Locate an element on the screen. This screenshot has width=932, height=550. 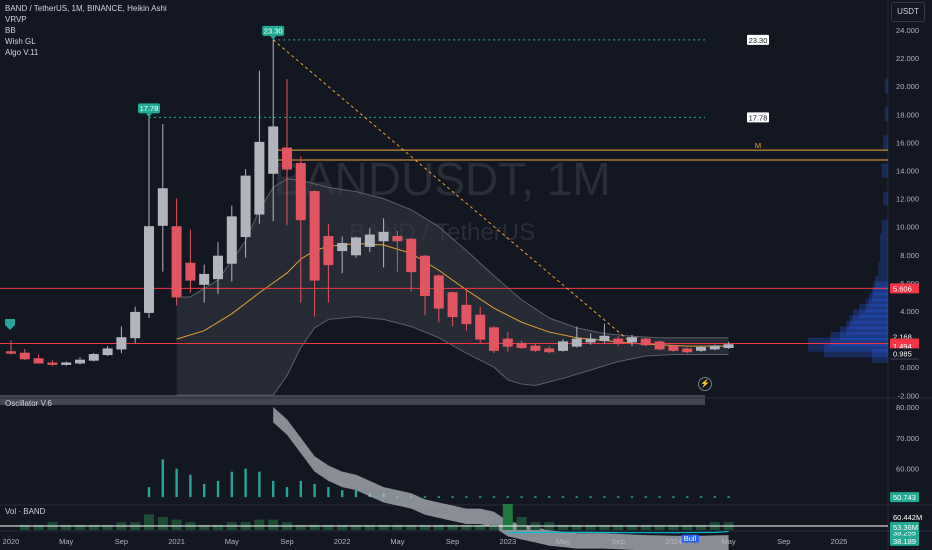
price-tick: 22.000 is located at coordinates (907, 58).